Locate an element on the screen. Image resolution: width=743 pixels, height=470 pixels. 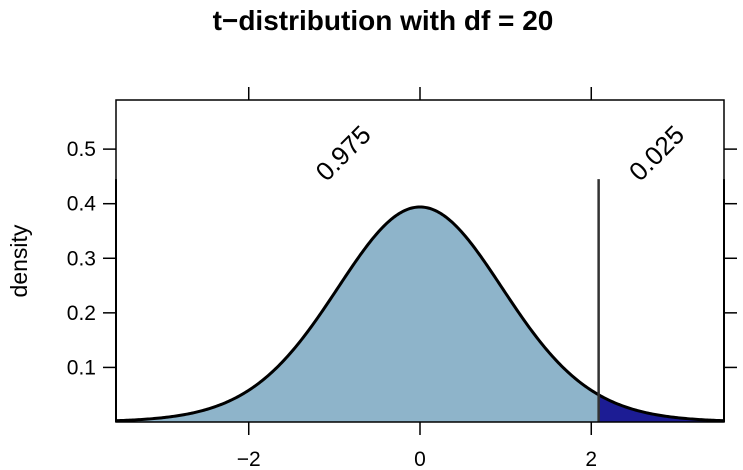
x-tick-label: 2 is located at coordinates (591, 459).